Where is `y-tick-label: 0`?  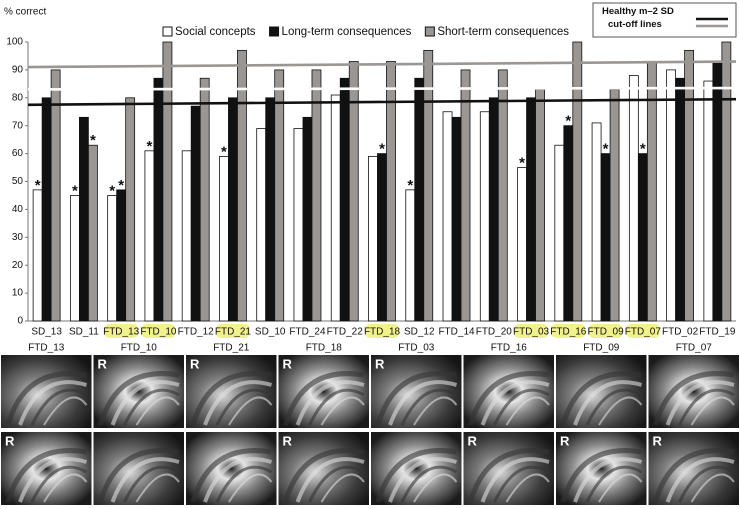
y-tick-label: 0 is located at coordinates (20, 321).